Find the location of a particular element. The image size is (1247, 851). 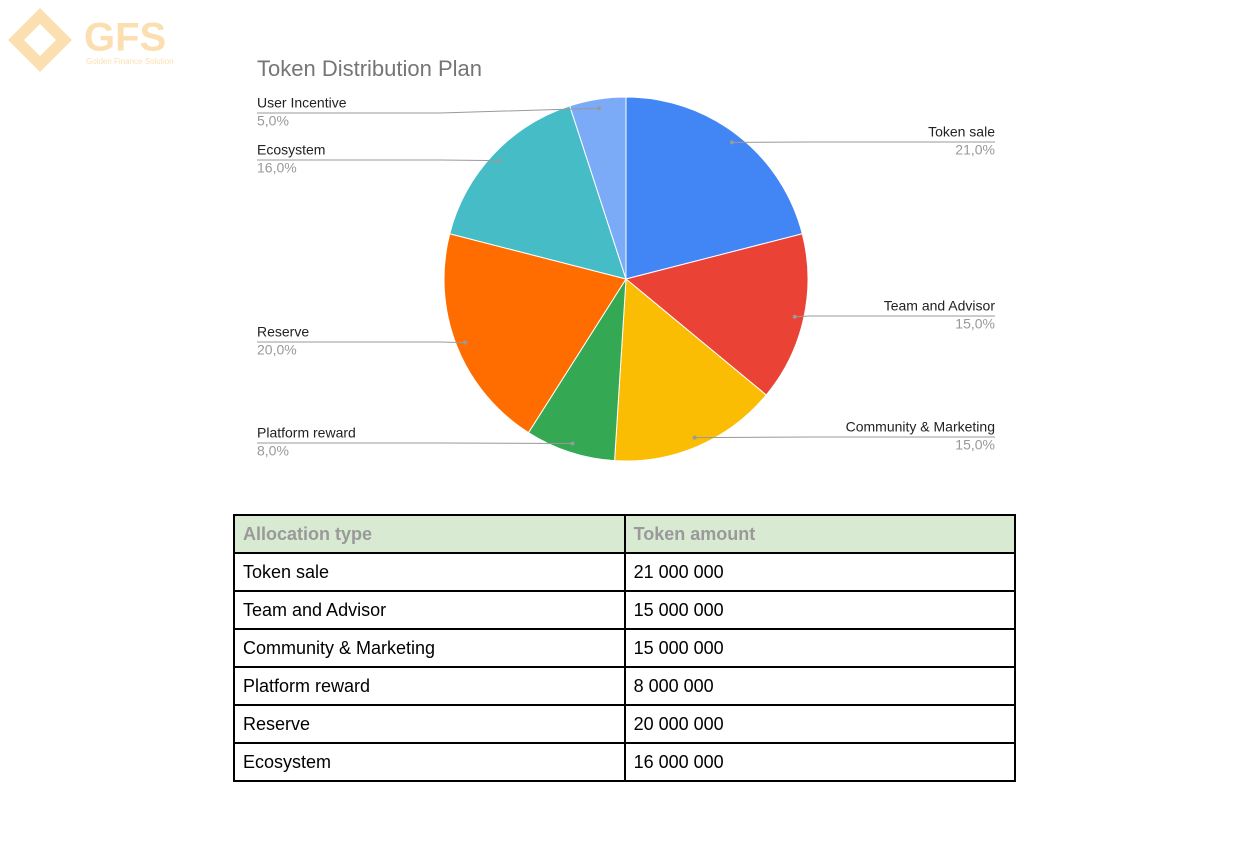

table-cell: 20 000 000 is located at coordinates (820, 724).